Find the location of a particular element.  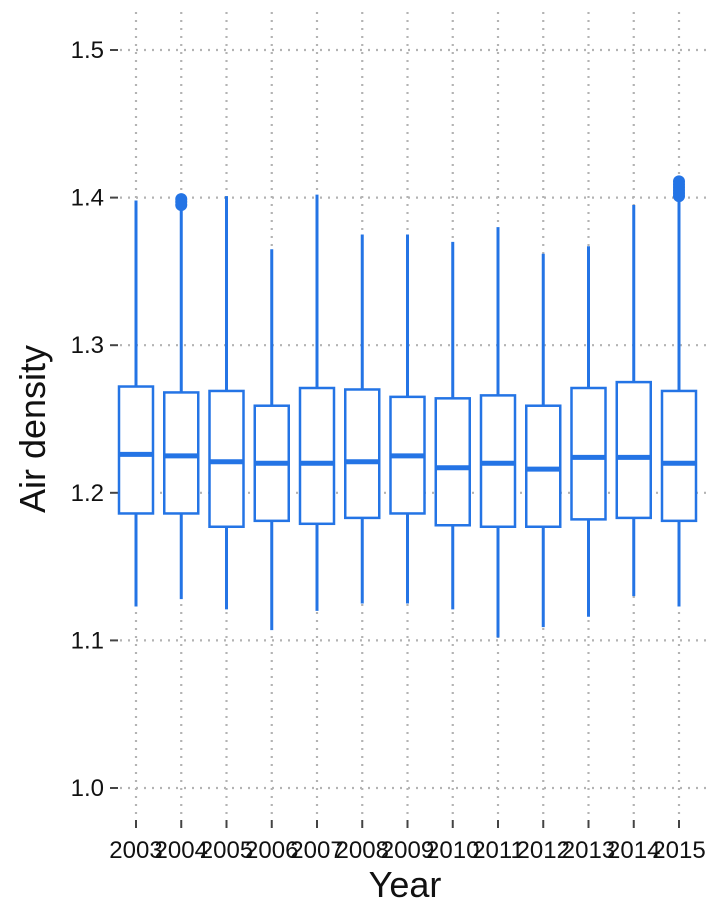

box-2010 is located at coordinates (452, 425).